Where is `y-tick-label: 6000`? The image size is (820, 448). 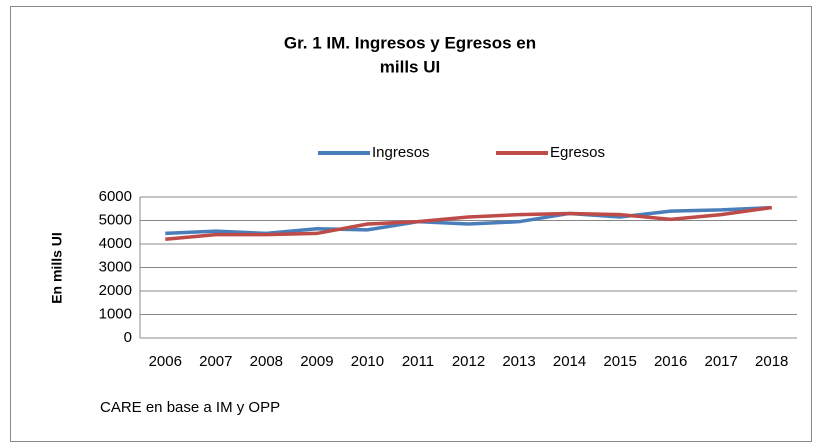 y-tick-label: 6000 is located at coordinates (115, 196).